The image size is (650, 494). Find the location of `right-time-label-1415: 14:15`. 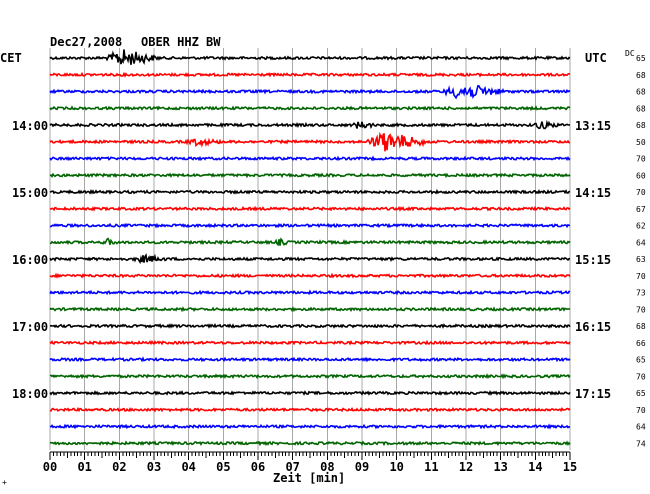

right-time-label-1415: 14:15 is located at coordinates (593, 193).